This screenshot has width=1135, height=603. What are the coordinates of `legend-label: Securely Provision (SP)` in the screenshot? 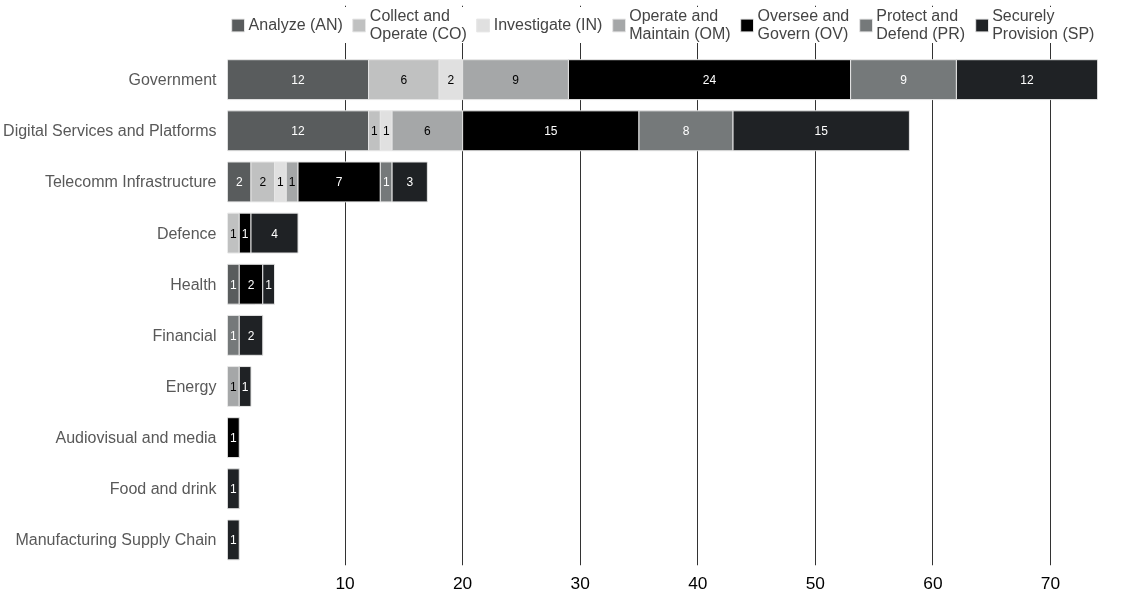 It's located at (1043, 25).